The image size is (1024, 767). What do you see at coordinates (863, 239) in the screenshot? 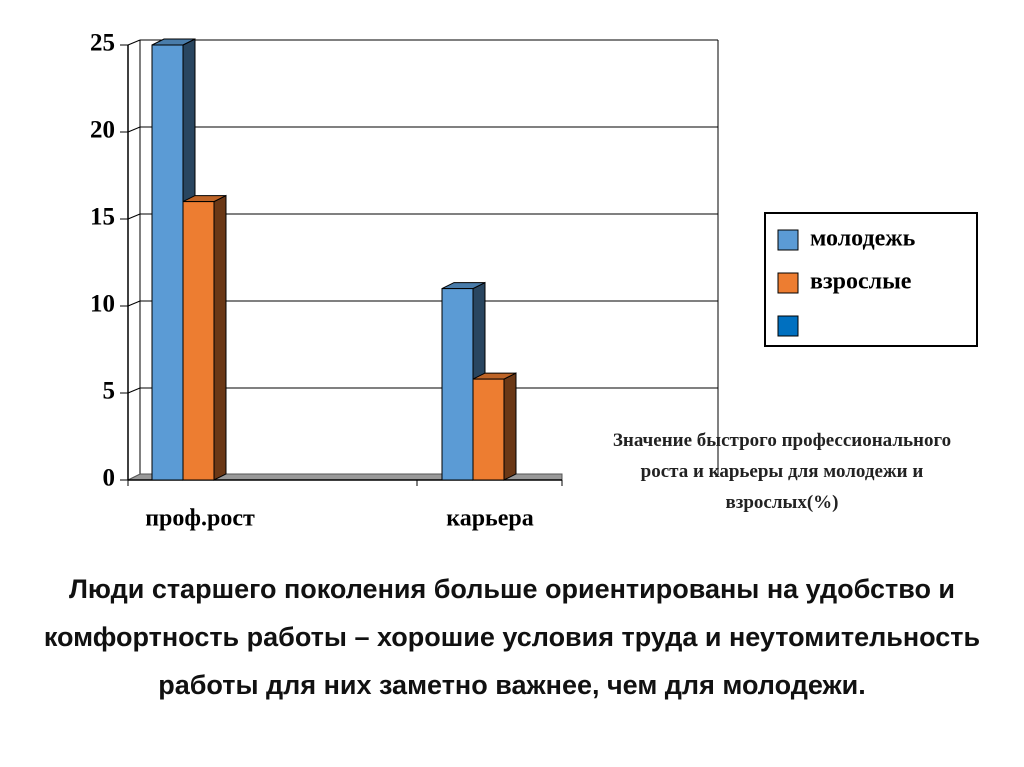
I see `legend-label: молодежь` at bounding box center [863, 239].